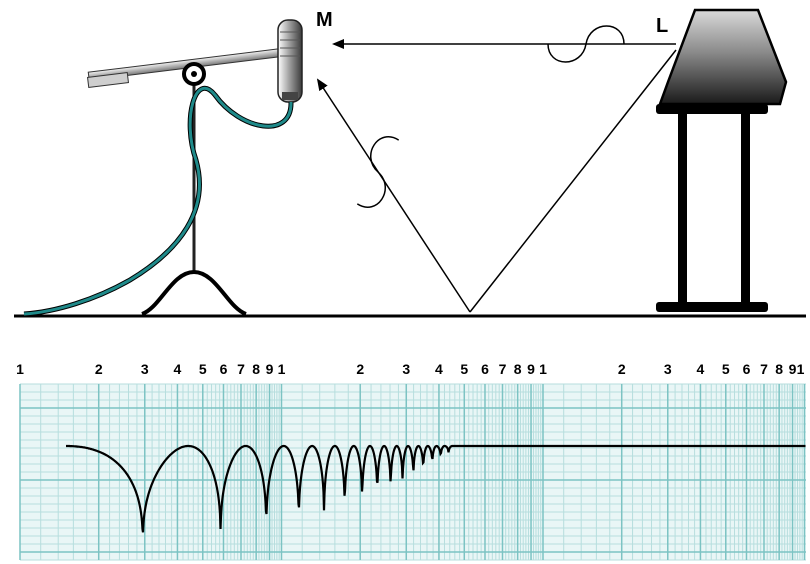 This screenshot has width=810, height=564. Describe the element at coordinates (378, 172) in the screenshot. I see `reflected-wave-icon` at that location.